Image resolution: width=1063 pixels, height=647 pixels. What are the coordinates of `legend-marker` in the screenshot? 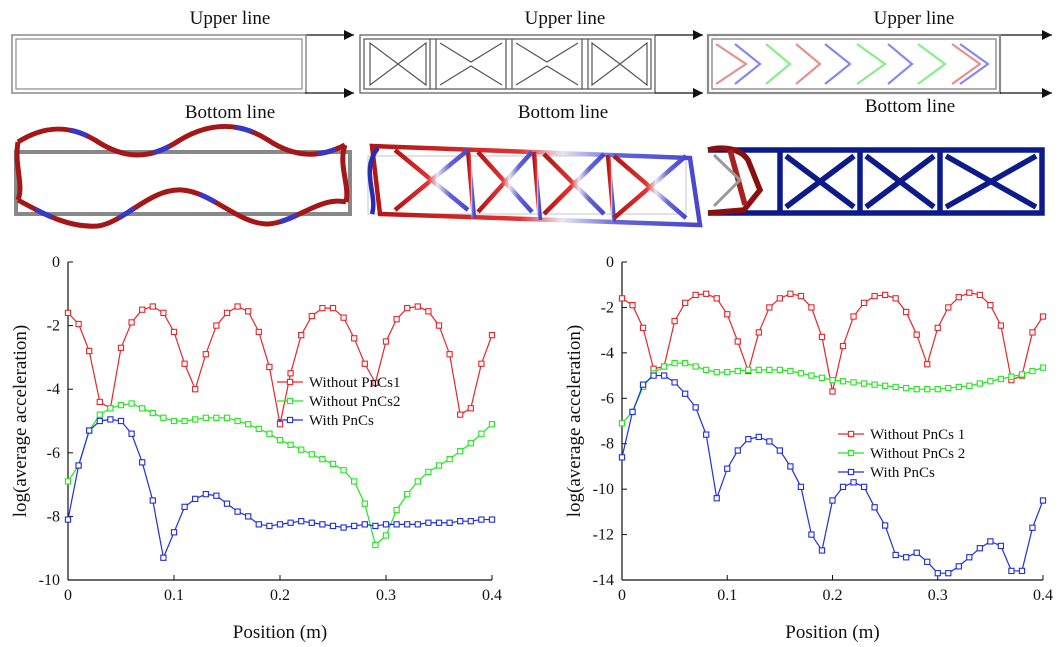 It's located at (290, 382).